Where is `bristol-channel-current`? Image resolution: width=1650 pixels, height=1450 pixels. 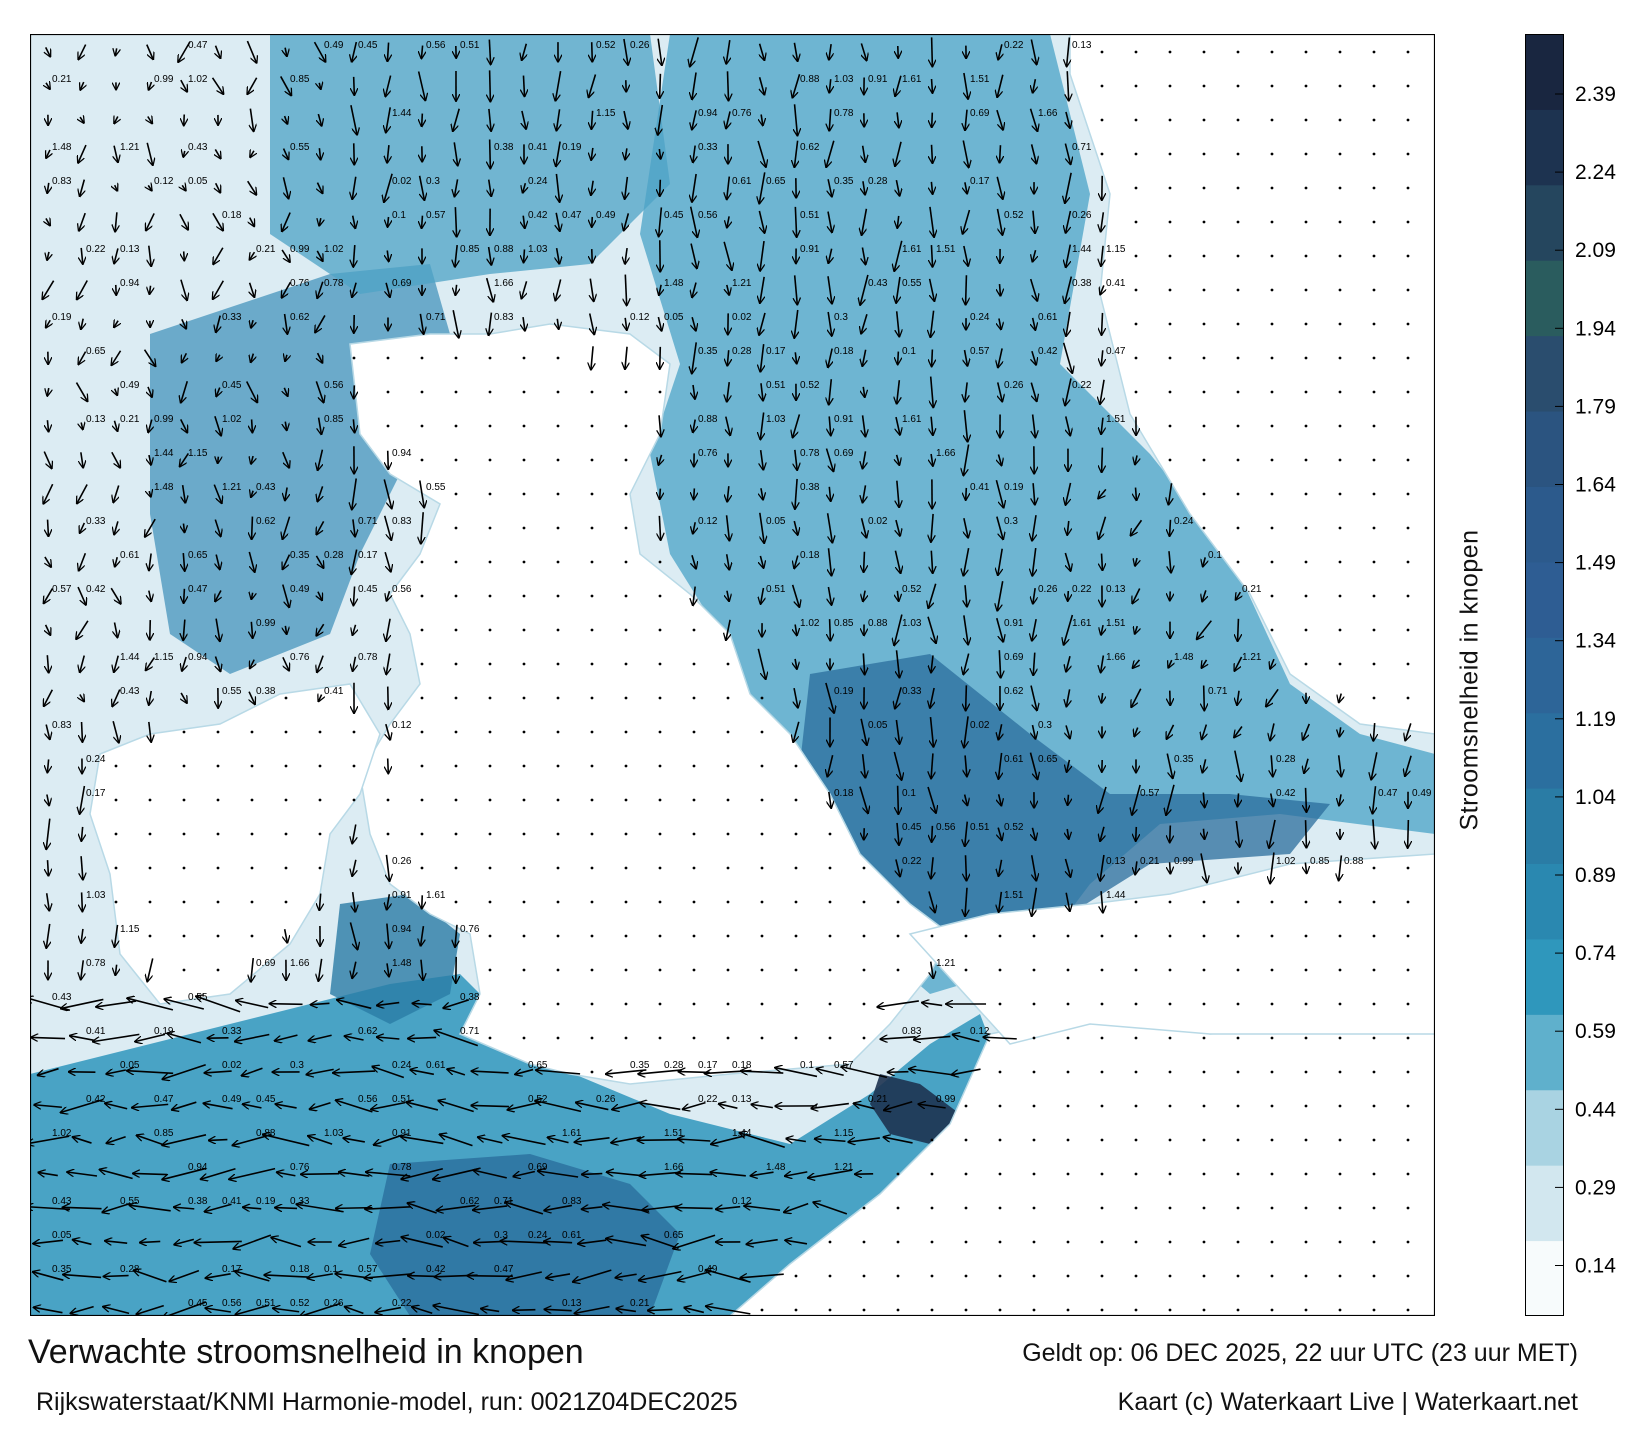 bristol-channel-current is located at coordinates (395, 959).